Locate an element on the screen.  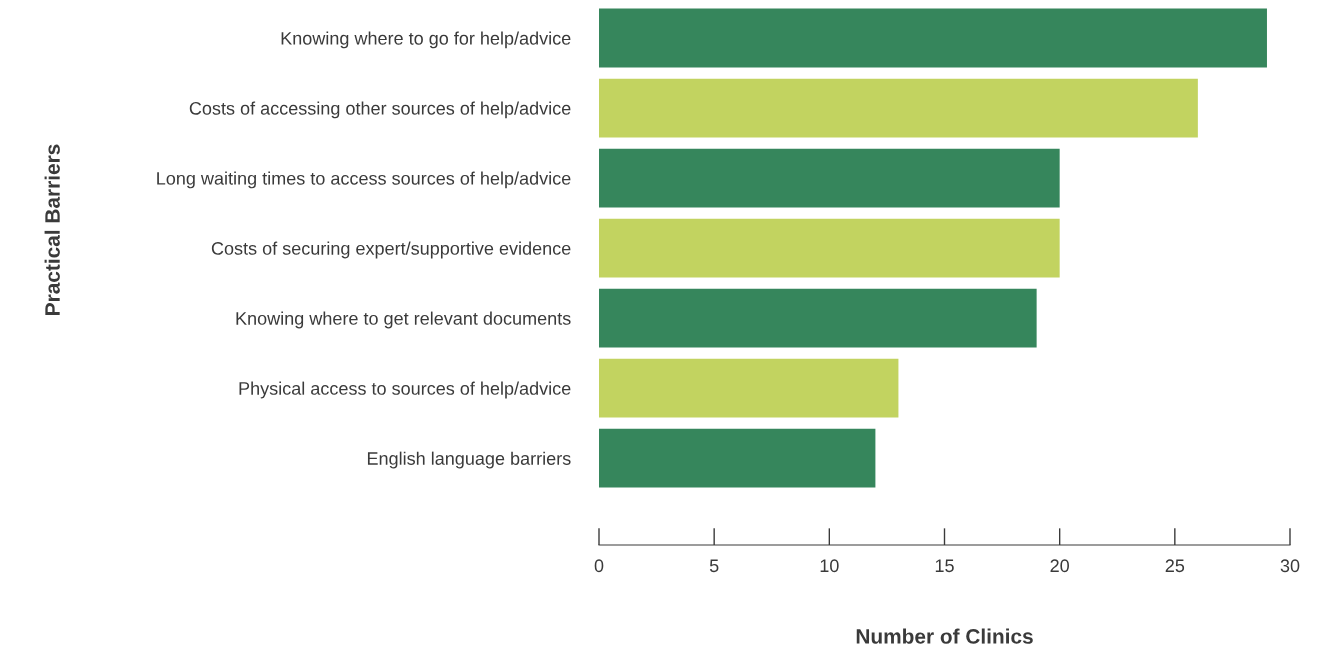
y-tick-label: English language barriers is located at coordinates (469, 460).